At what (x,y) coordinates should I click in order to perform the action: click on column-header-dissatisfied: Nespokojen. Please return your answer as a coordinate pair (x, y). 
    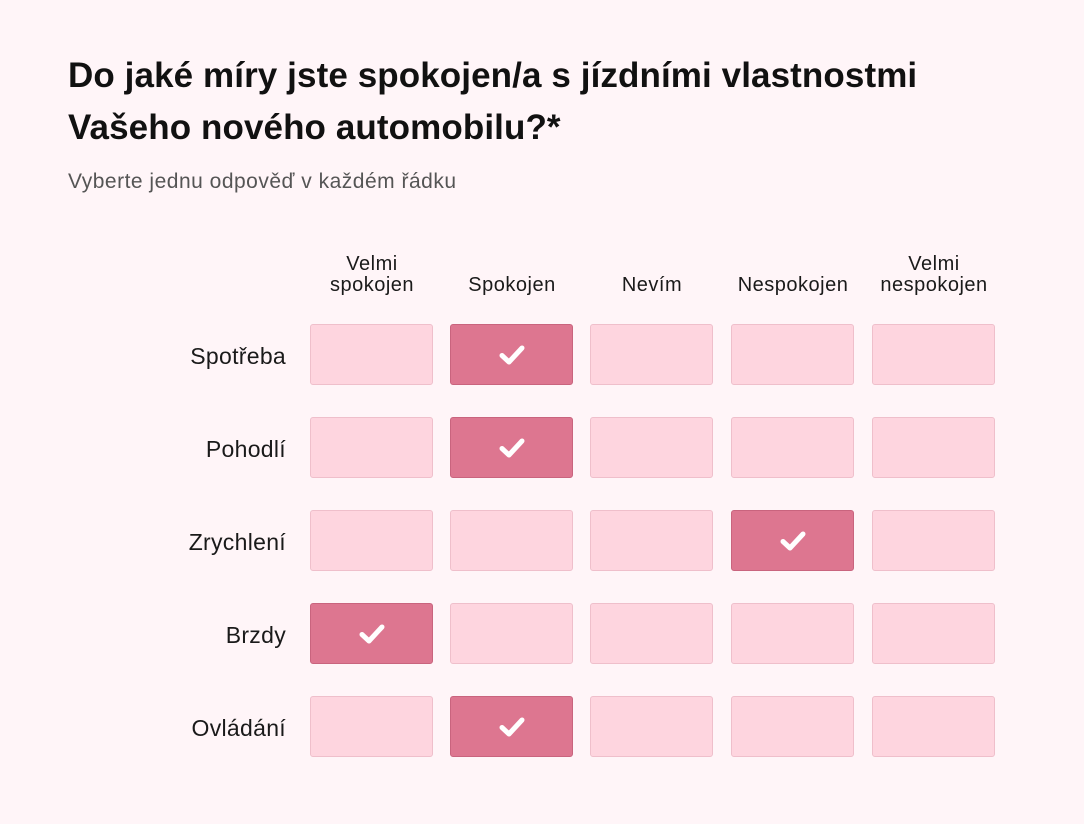
    Looking at the image, I should click on (793, 274).